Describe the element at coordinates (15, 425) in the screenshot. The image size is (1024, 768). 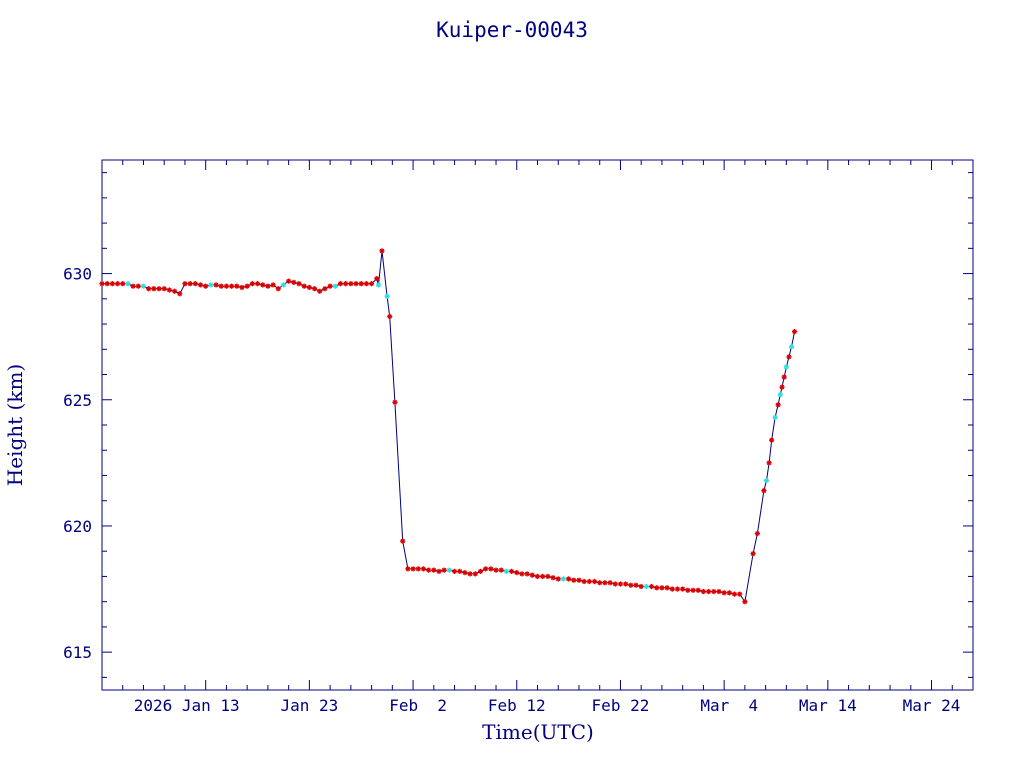
I see `y-axis-label: Height (km)` at that location.